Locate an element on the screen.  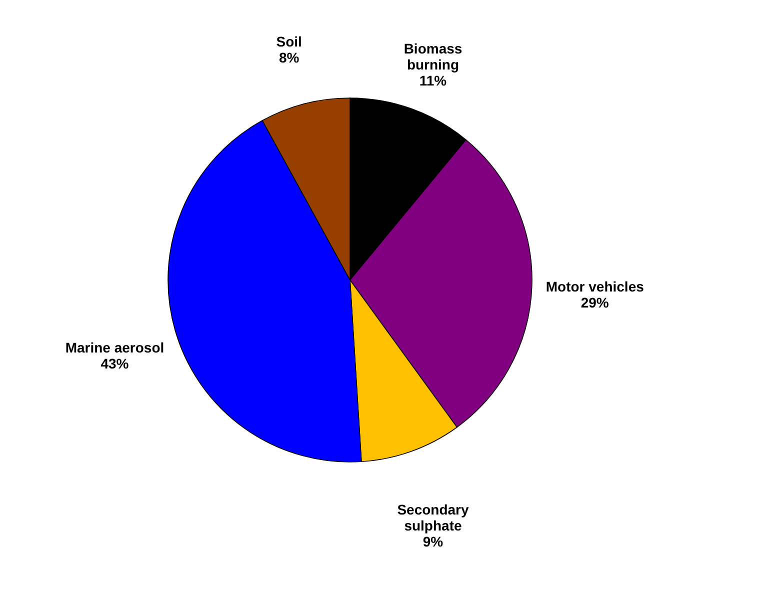
slice-label: Marine aerosol is located at coordinates (114, 347).